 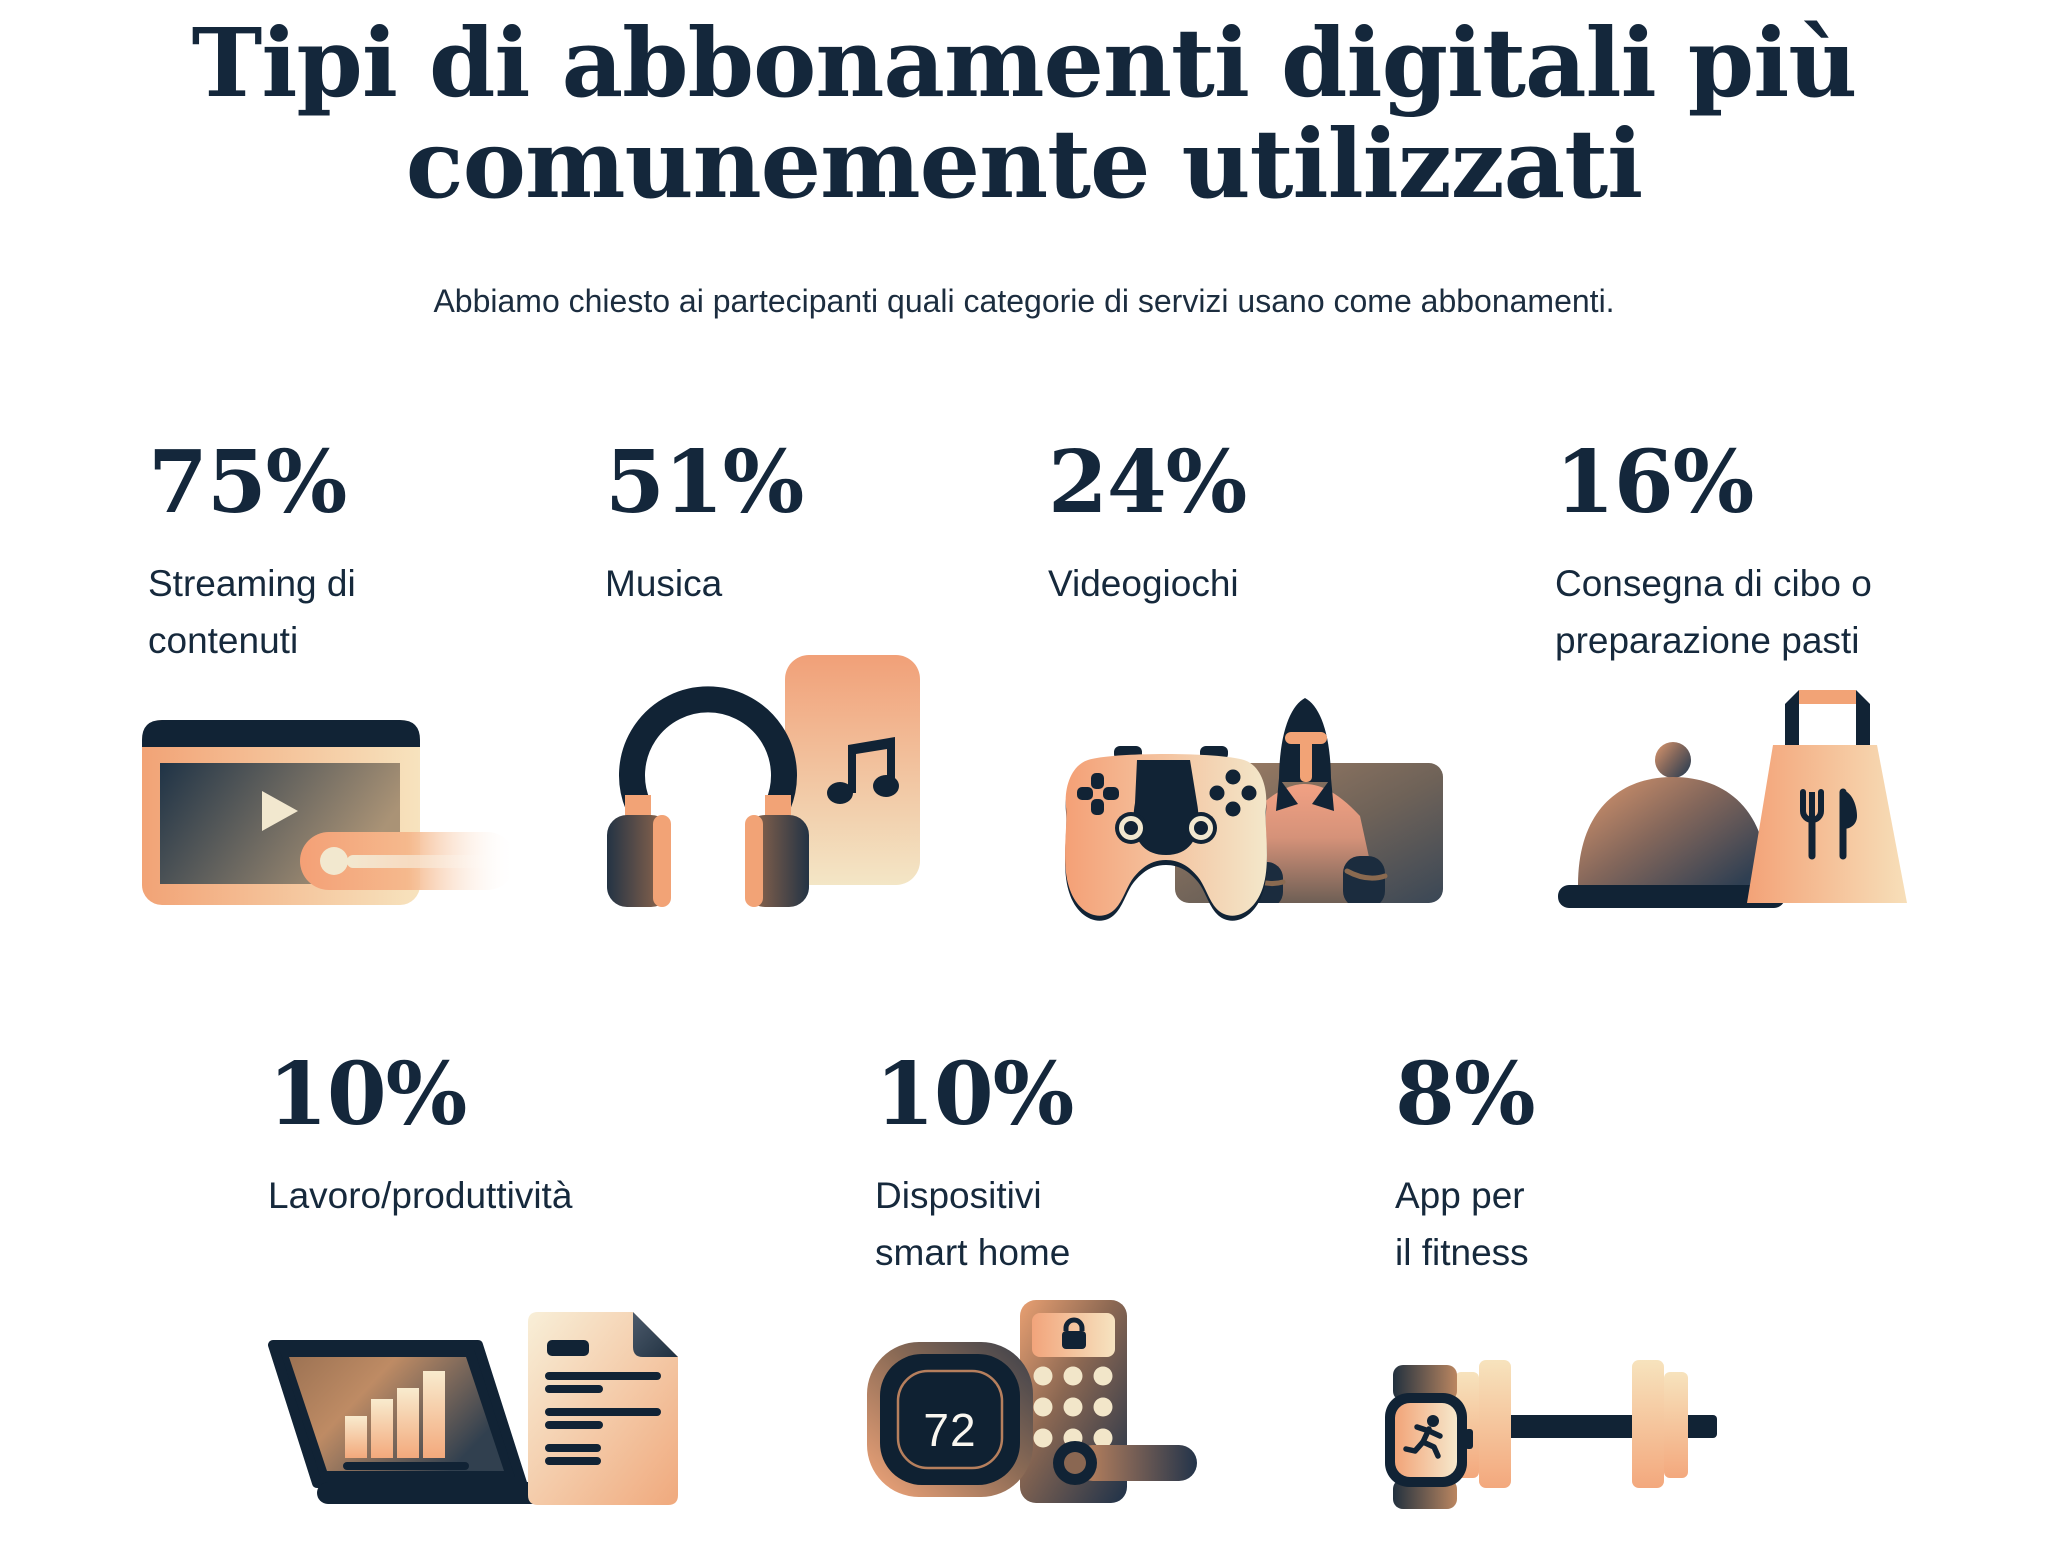 I want to click on stat-value: 16%, so click(x=1654, y=482).